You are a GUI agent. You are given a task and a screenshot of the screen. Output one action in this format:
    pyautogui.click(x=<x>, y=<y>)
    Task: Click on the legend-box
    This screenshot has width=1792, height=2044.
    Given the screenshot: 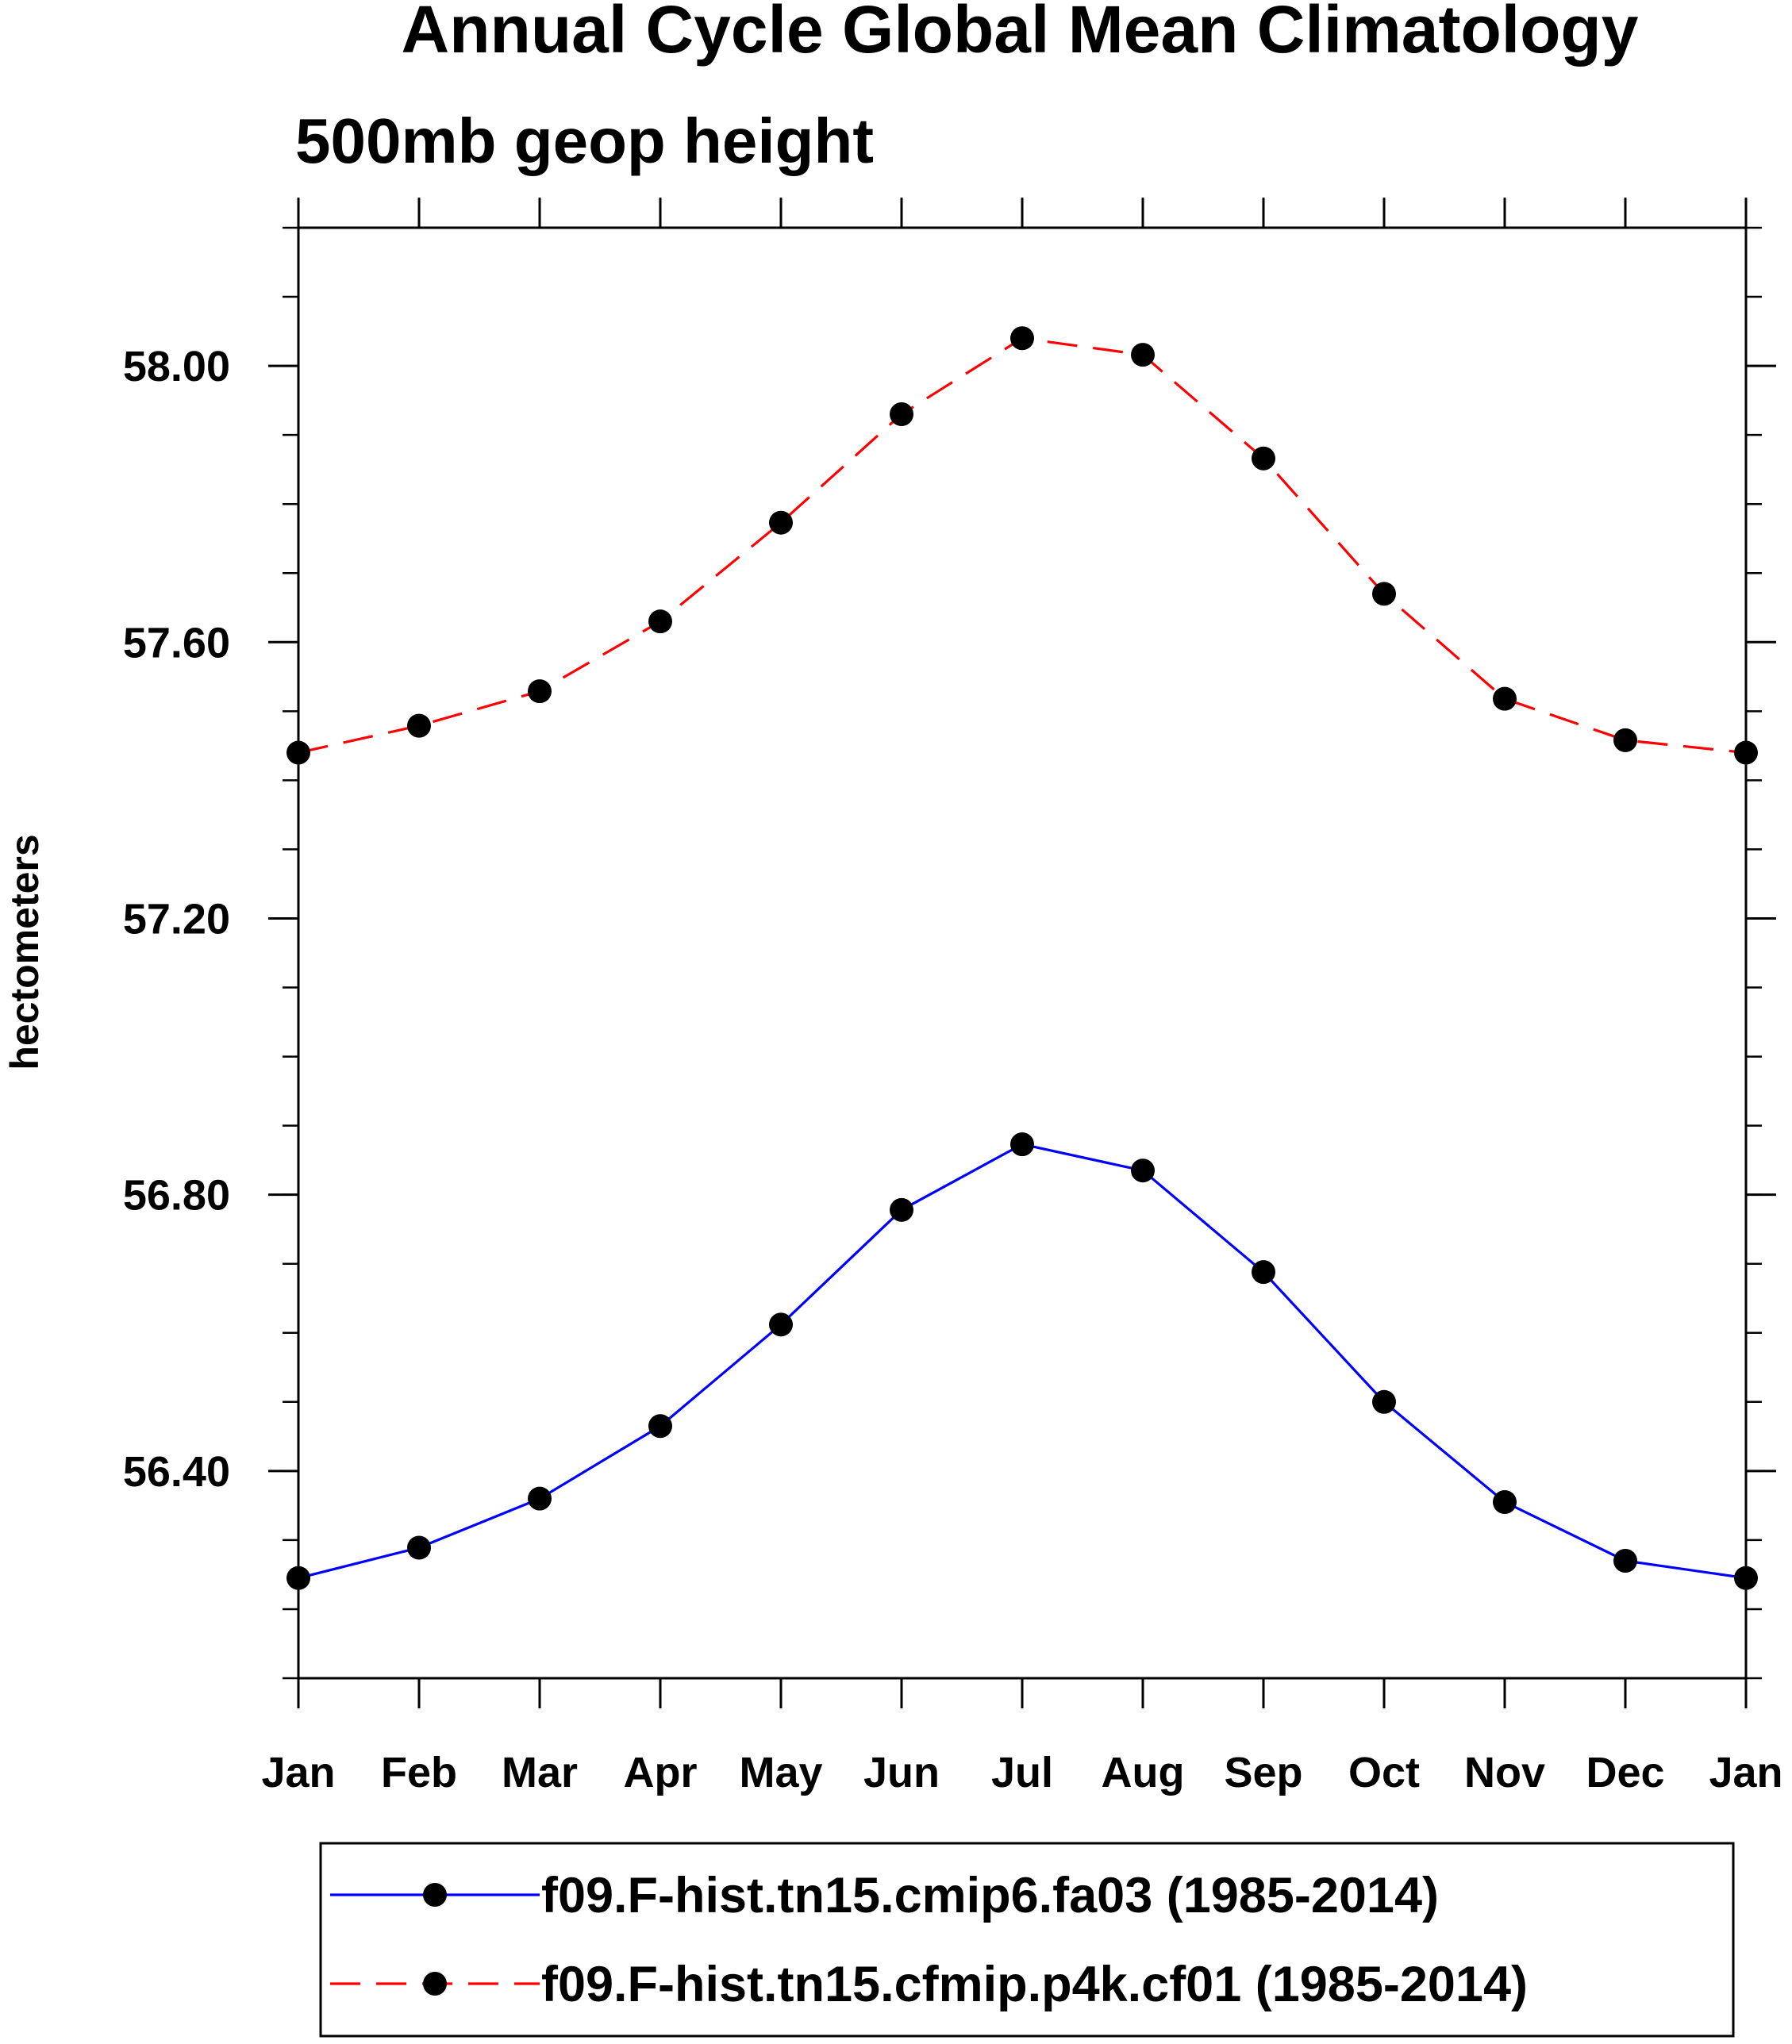 What is the action you would take?
    pyautogui.click(x=1027, y=1940)
    